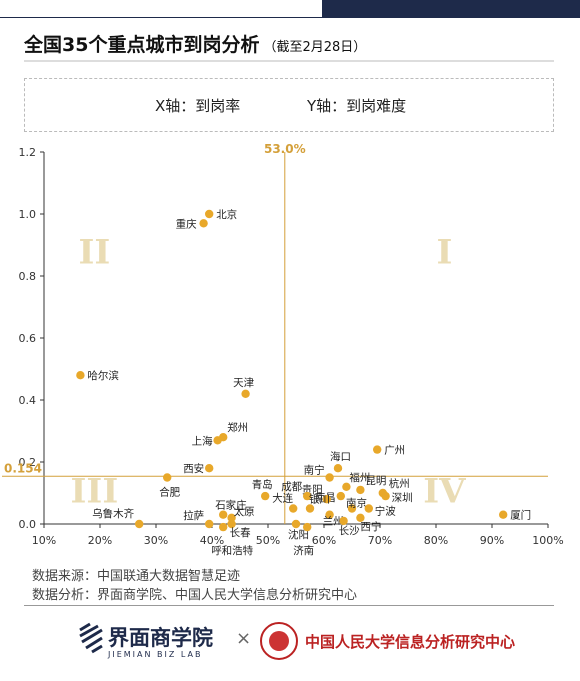  What do you see at coordinates (193, 515) in the screenshot?
I see `point-label: 拉萨` at bounding box center [193, 515].